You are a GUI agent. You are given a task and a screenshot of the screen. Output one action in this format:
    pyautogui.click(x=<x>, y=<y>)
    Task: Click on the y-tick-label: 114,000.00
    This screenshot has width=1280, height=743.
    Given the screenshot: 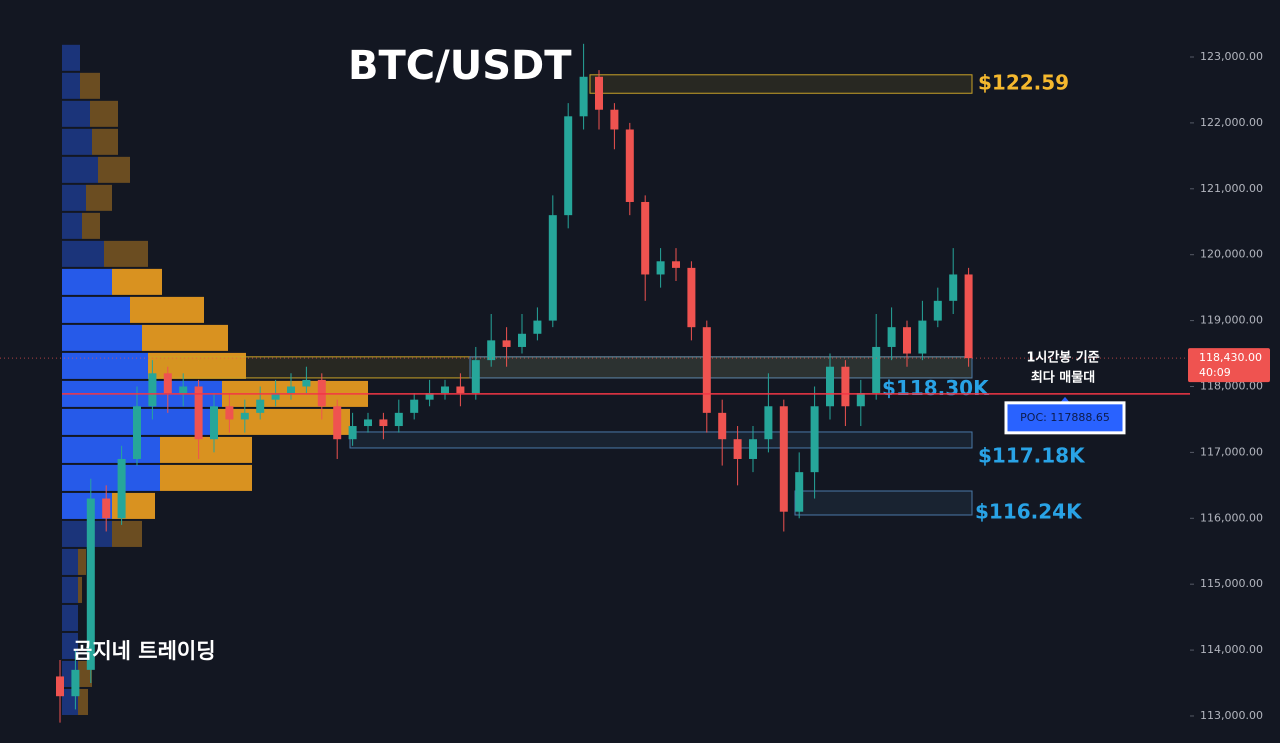 What is the action you would take?
    pyautogui.click(x=1231, y=649)
    